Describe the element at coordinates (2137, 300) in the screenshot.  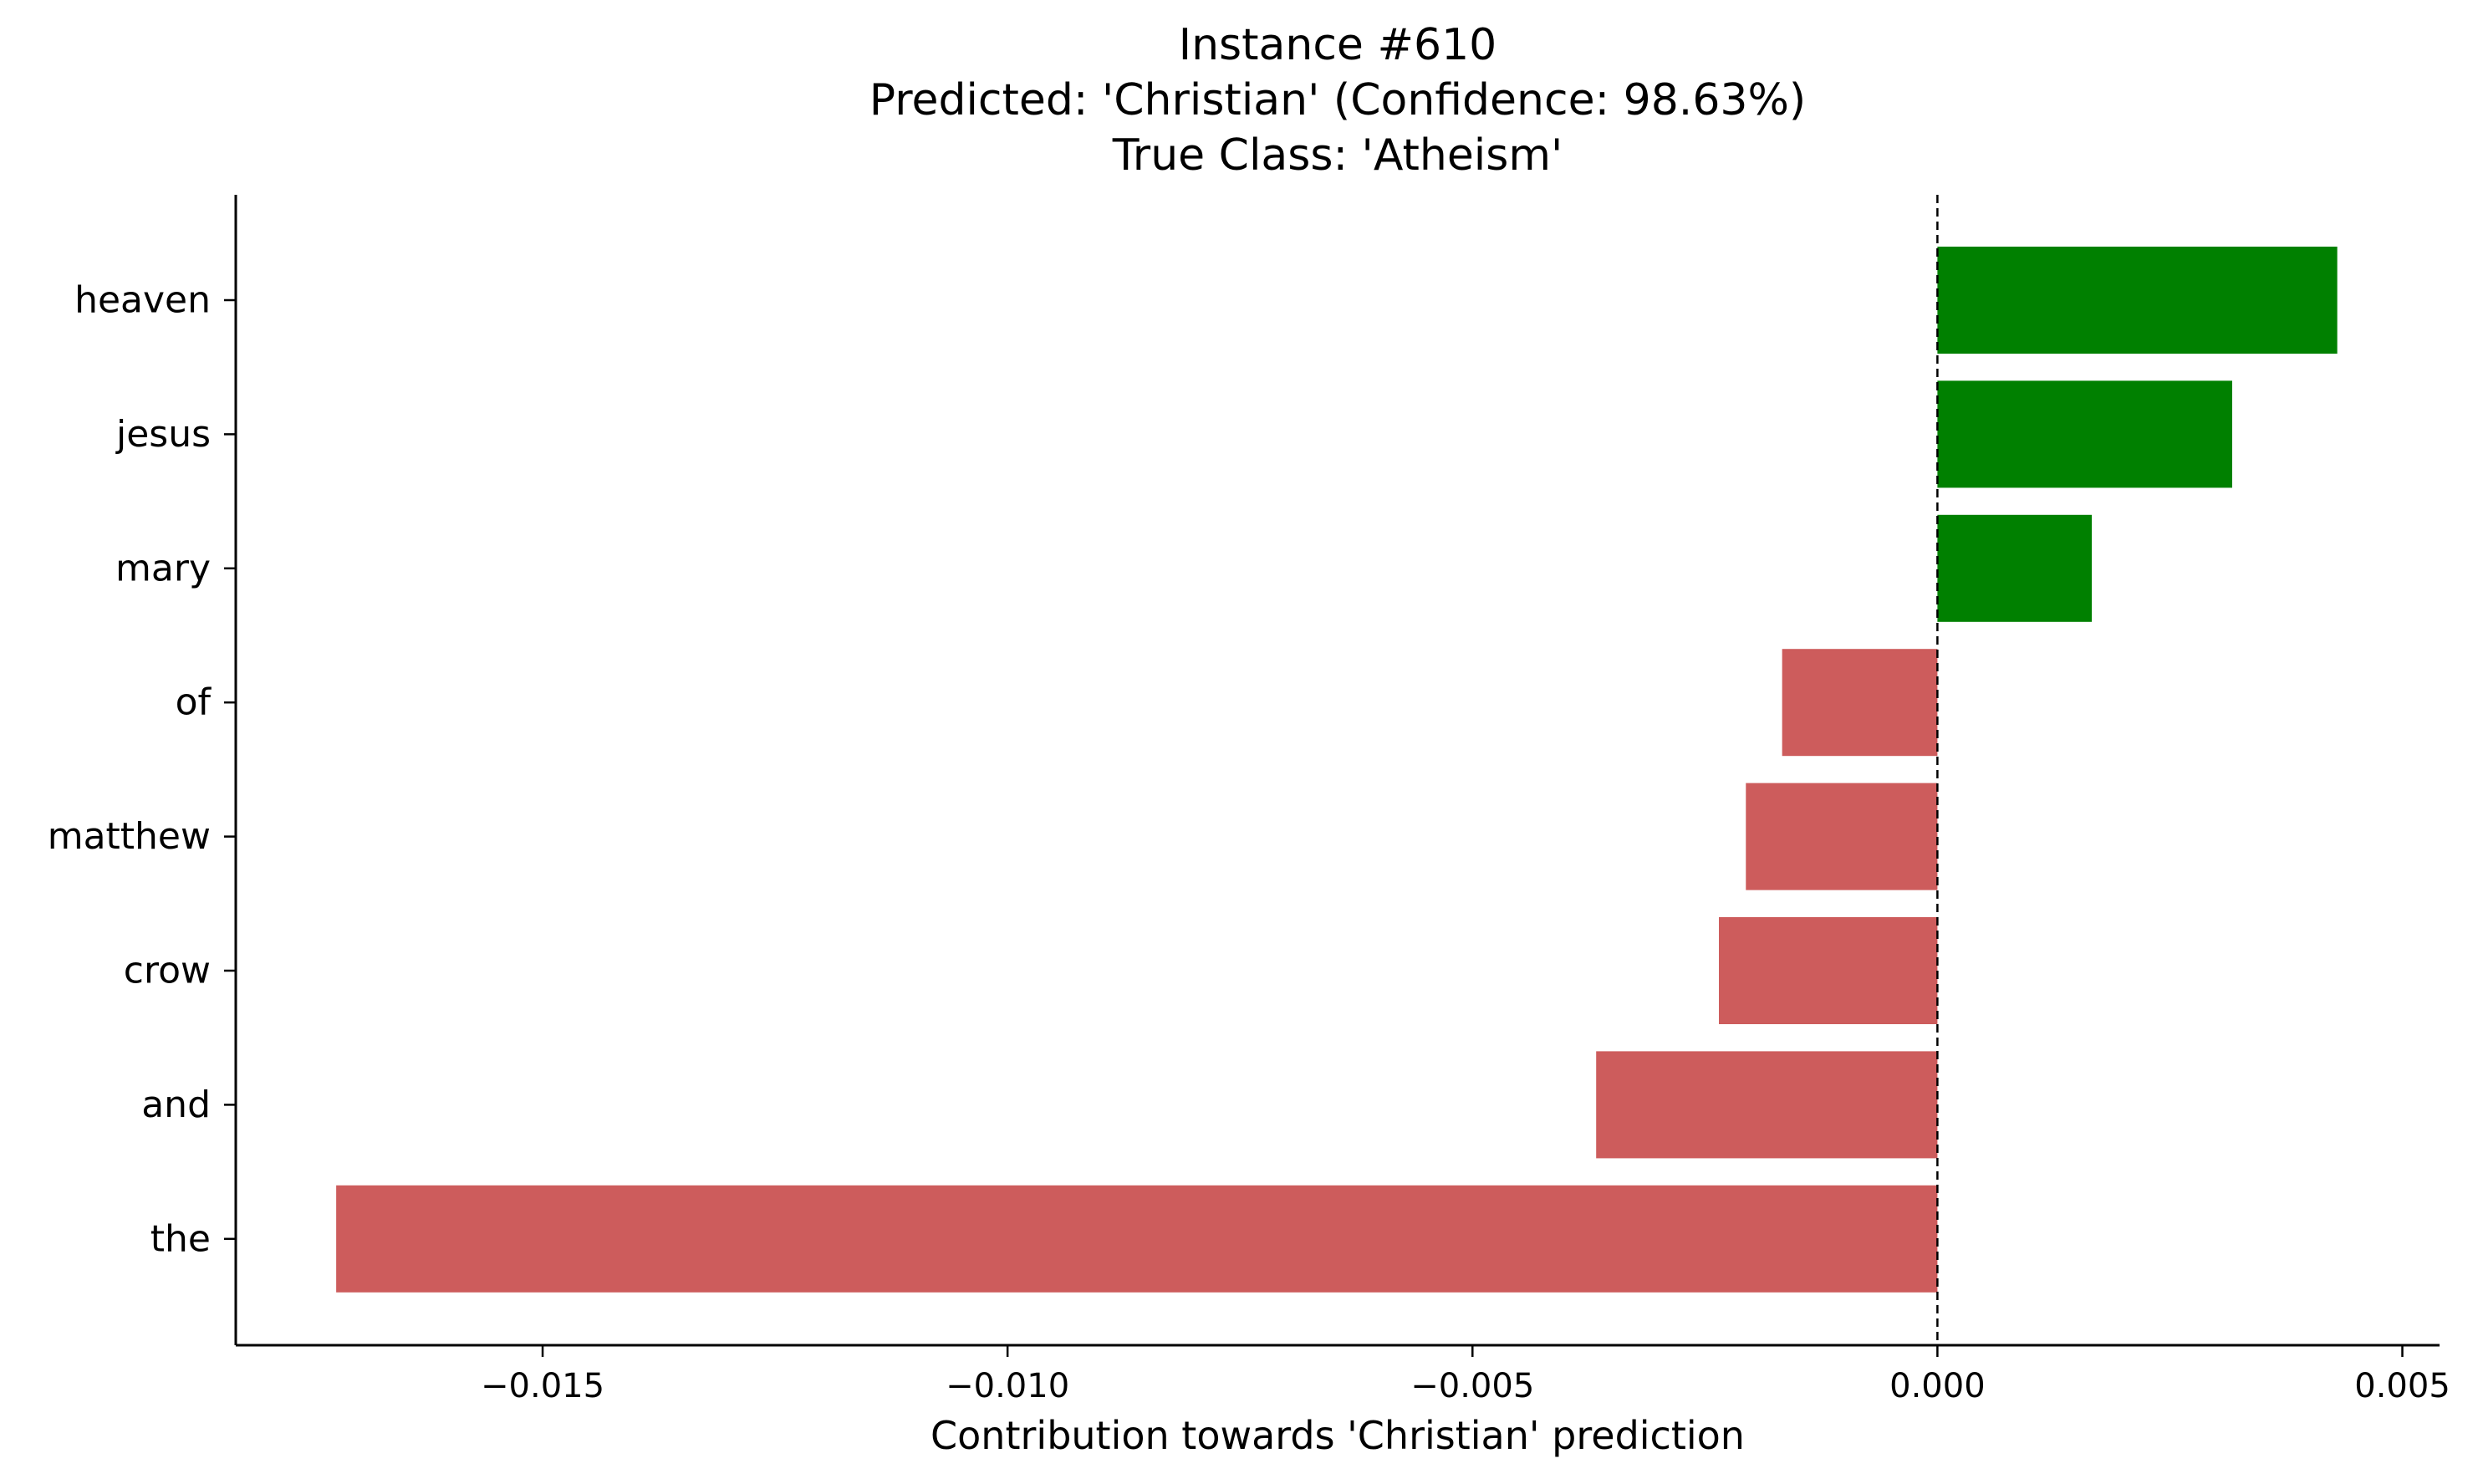
I see `bar-heaven` at that location.